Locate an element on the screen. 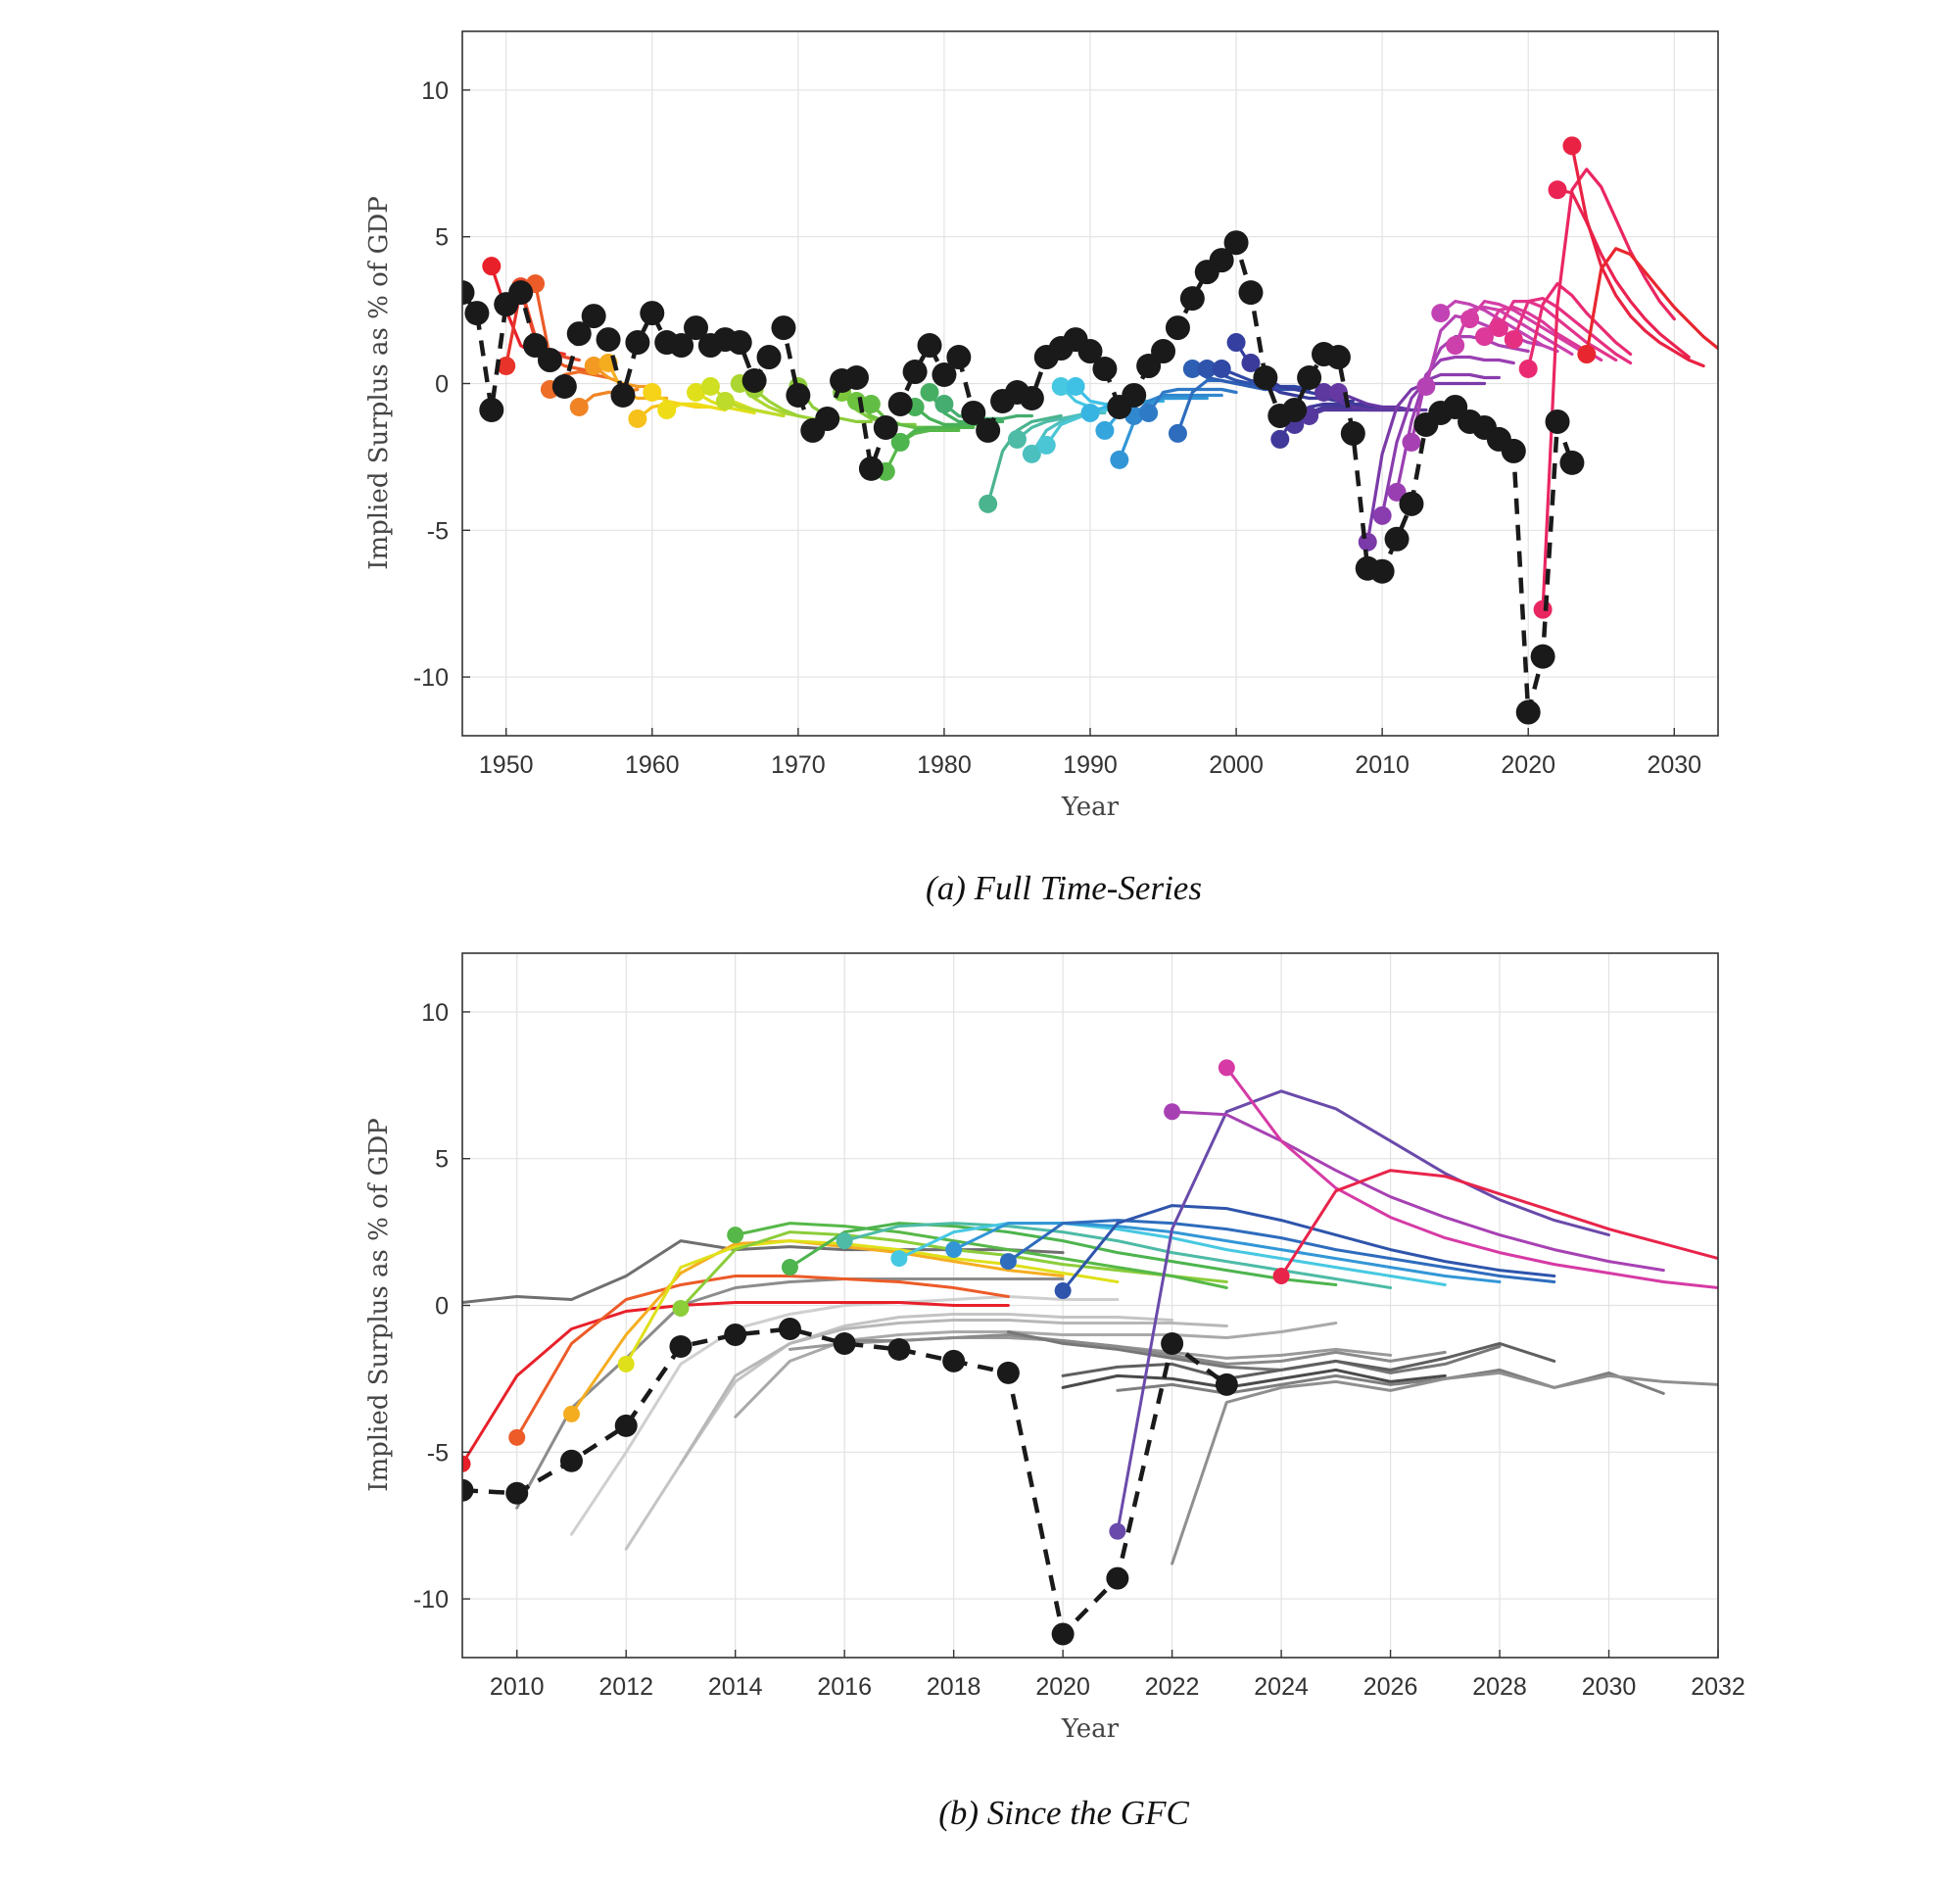  panel-b-forecast-start-point-2018 is located at coordinates (954, 1250).